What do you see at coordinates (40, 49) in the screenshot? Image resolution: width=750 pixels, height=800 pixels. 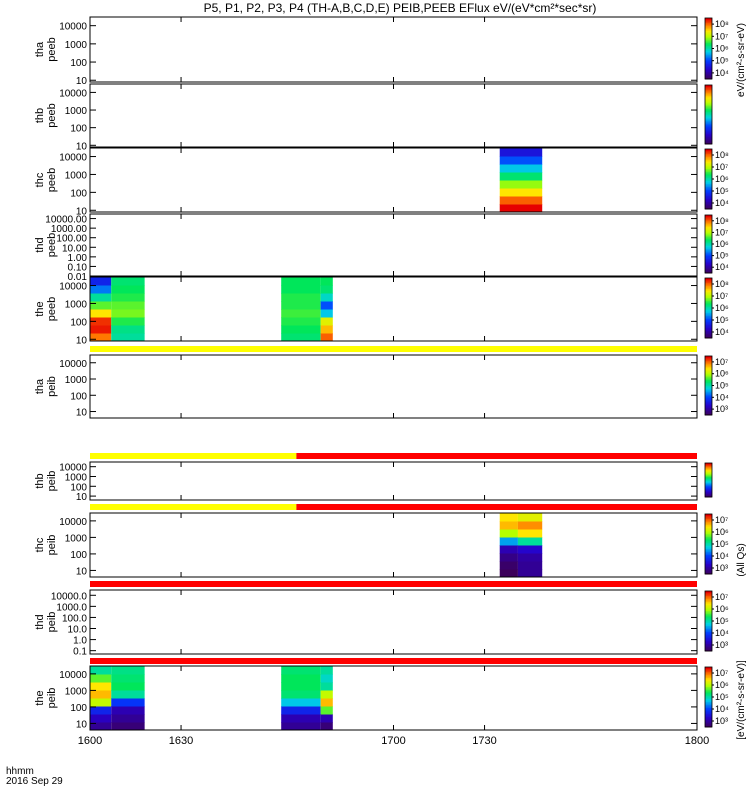 I see `panel-label-probe: tha` at bounding box center [40, 49].